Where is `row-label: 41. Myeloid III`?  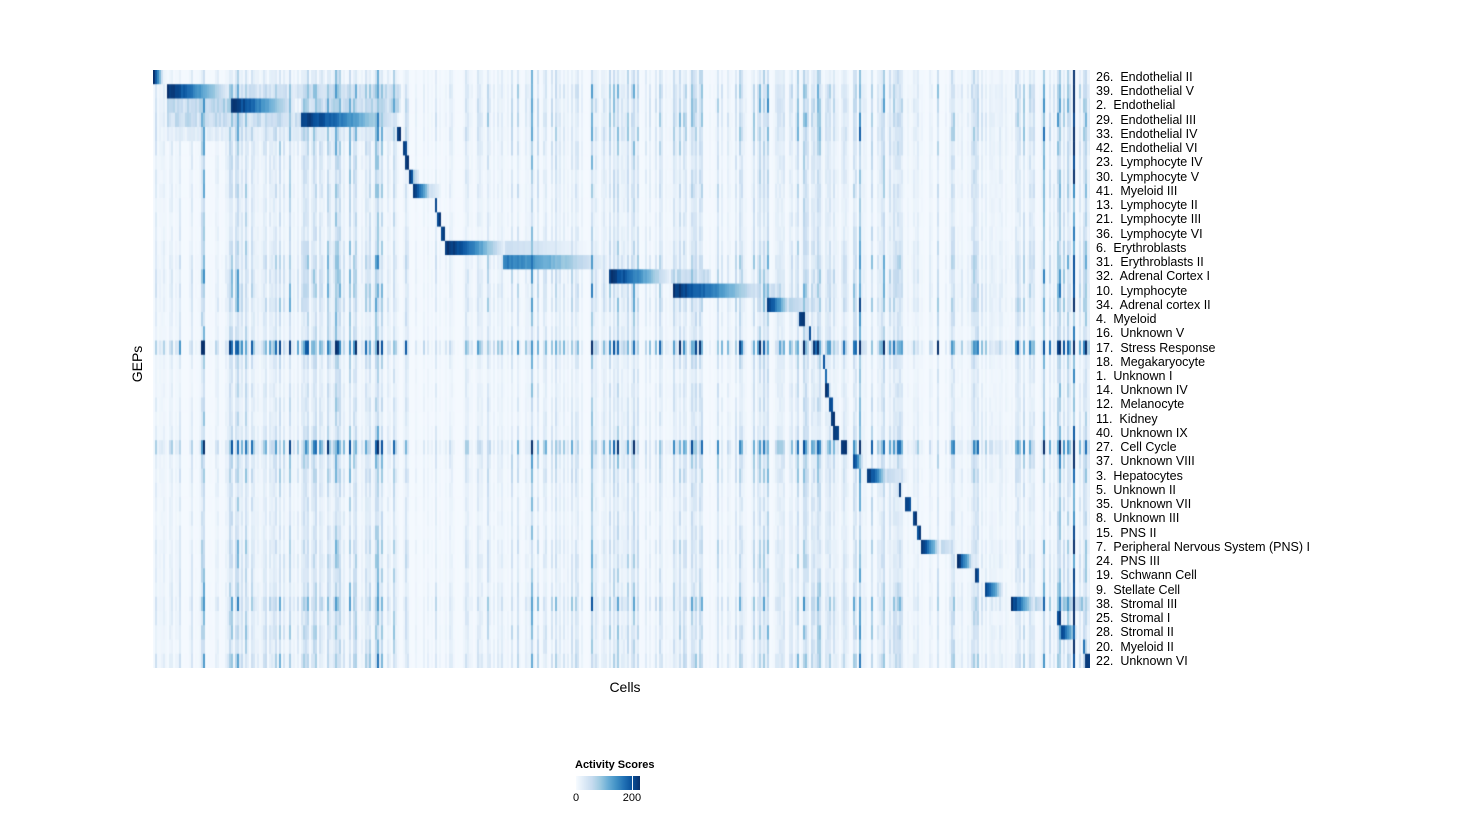
row-label: 41. Myeloid III is located at coordinates (1137, 190).